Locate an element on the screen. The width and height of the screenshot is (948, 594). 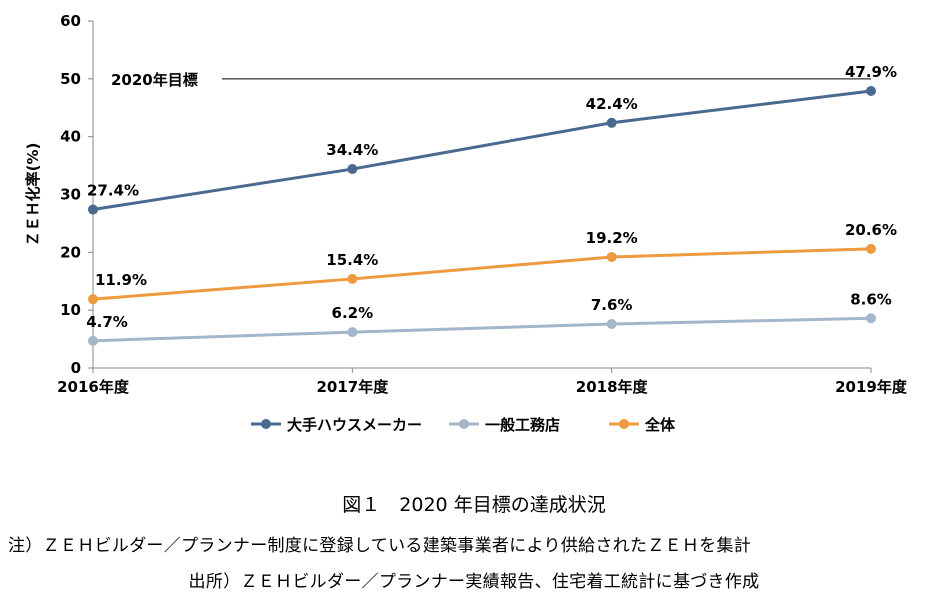
data-label: 47.9% is located at coordinates (871, 72).